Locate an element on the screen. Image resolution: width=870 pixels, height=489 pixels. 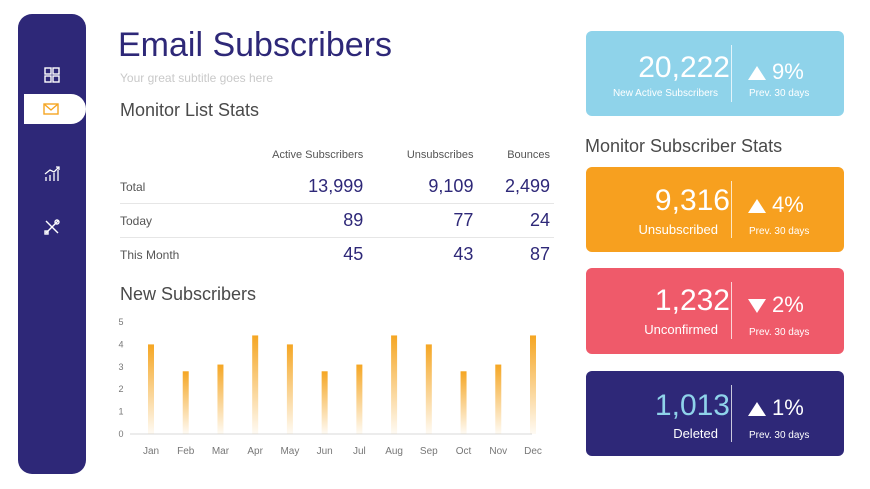
row-label: Total is located at coordinates (169, 187).